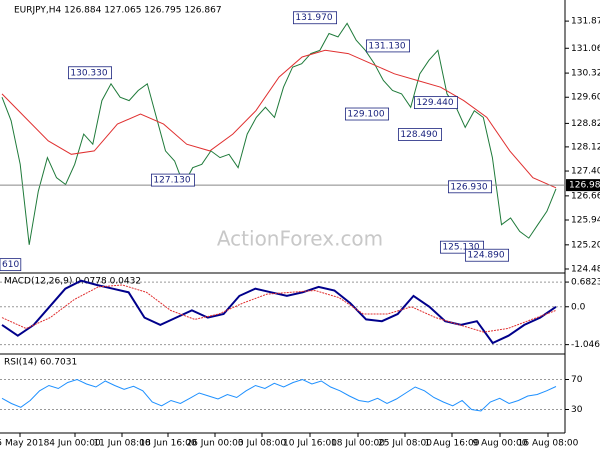  Describe the element at coordinates (121, 444) in the screenshot. I see `x-tick-label: 11 Jun 08:00` at that location.